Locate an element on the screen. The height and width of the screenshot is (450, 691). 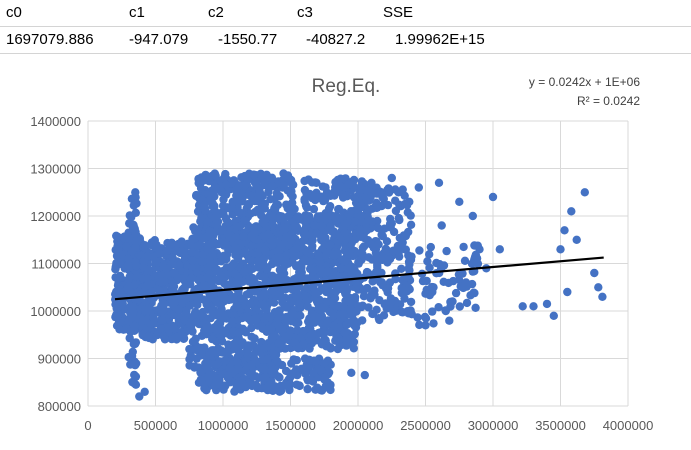
x-tick-label: 2500000 is located at coordinates (425, 425).